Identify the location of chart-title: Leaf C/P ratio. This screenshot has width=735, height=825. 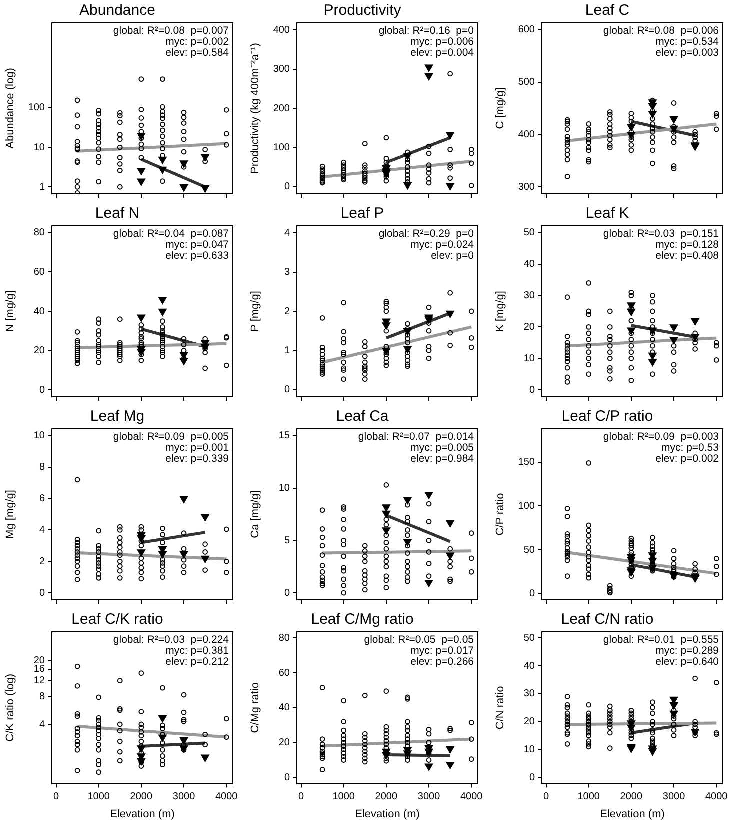
(608, 417).